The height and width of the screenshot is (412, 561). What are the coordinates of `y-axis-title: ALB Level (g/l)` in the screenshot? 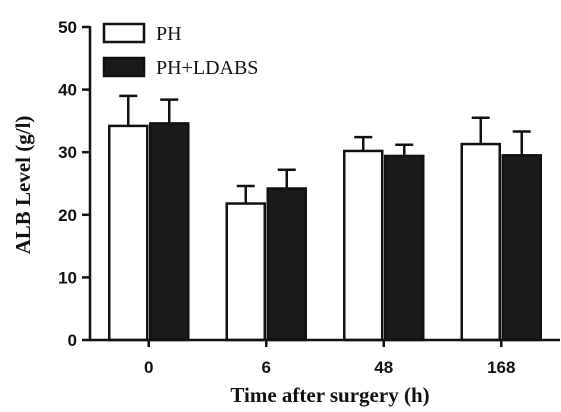 It's located at (23, 185).